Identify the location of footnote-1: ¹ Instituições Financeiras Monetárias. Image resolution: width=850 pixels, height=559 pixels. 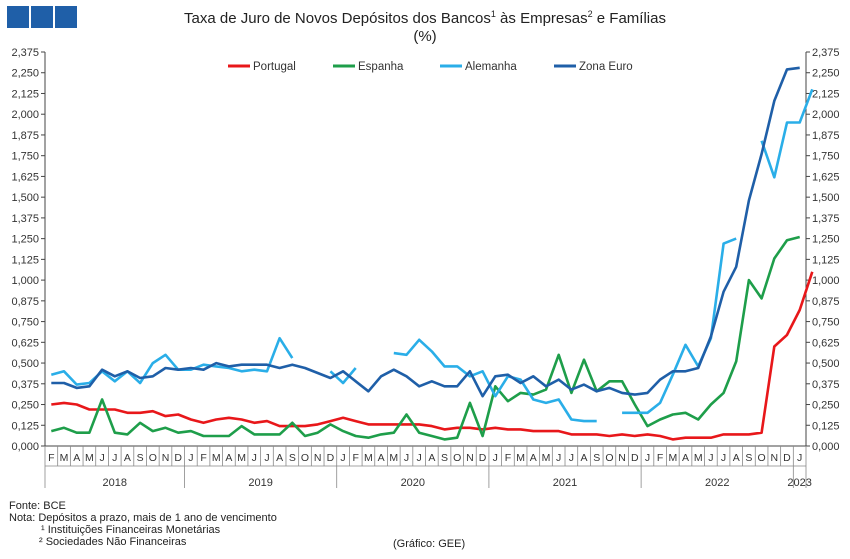
(131, 530).